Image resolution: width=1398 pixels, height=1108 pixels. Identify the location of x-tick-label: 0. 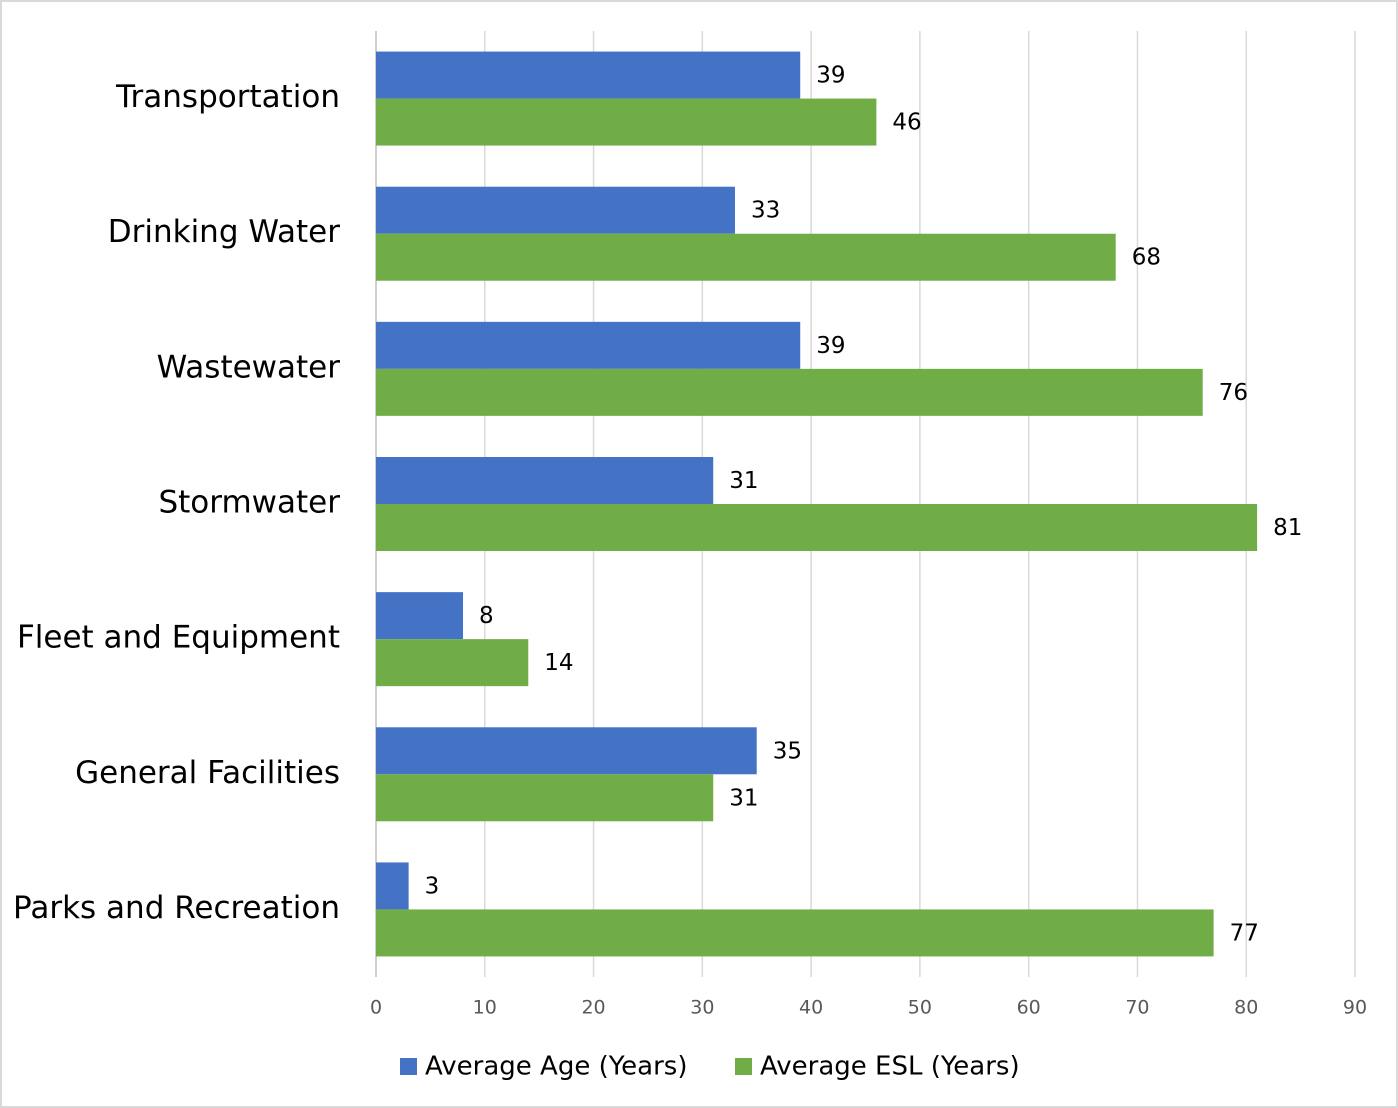
(376, 1008).